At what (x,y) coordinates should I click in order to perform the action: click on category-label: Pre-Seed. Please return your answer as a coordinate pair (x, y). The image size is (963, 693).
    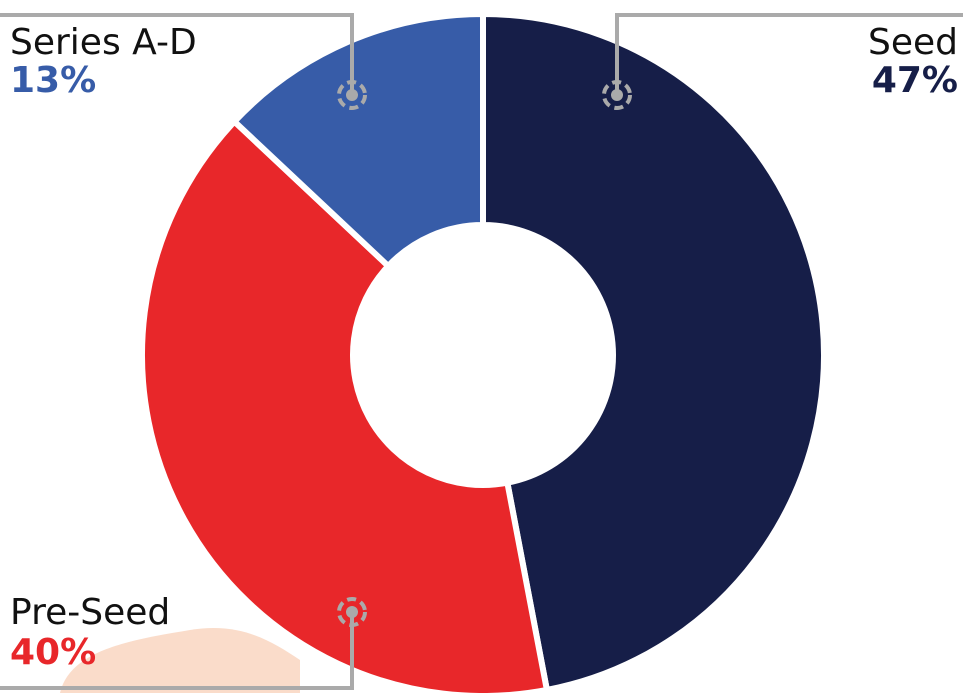
    Looking at the image, I should click on (90, 612).